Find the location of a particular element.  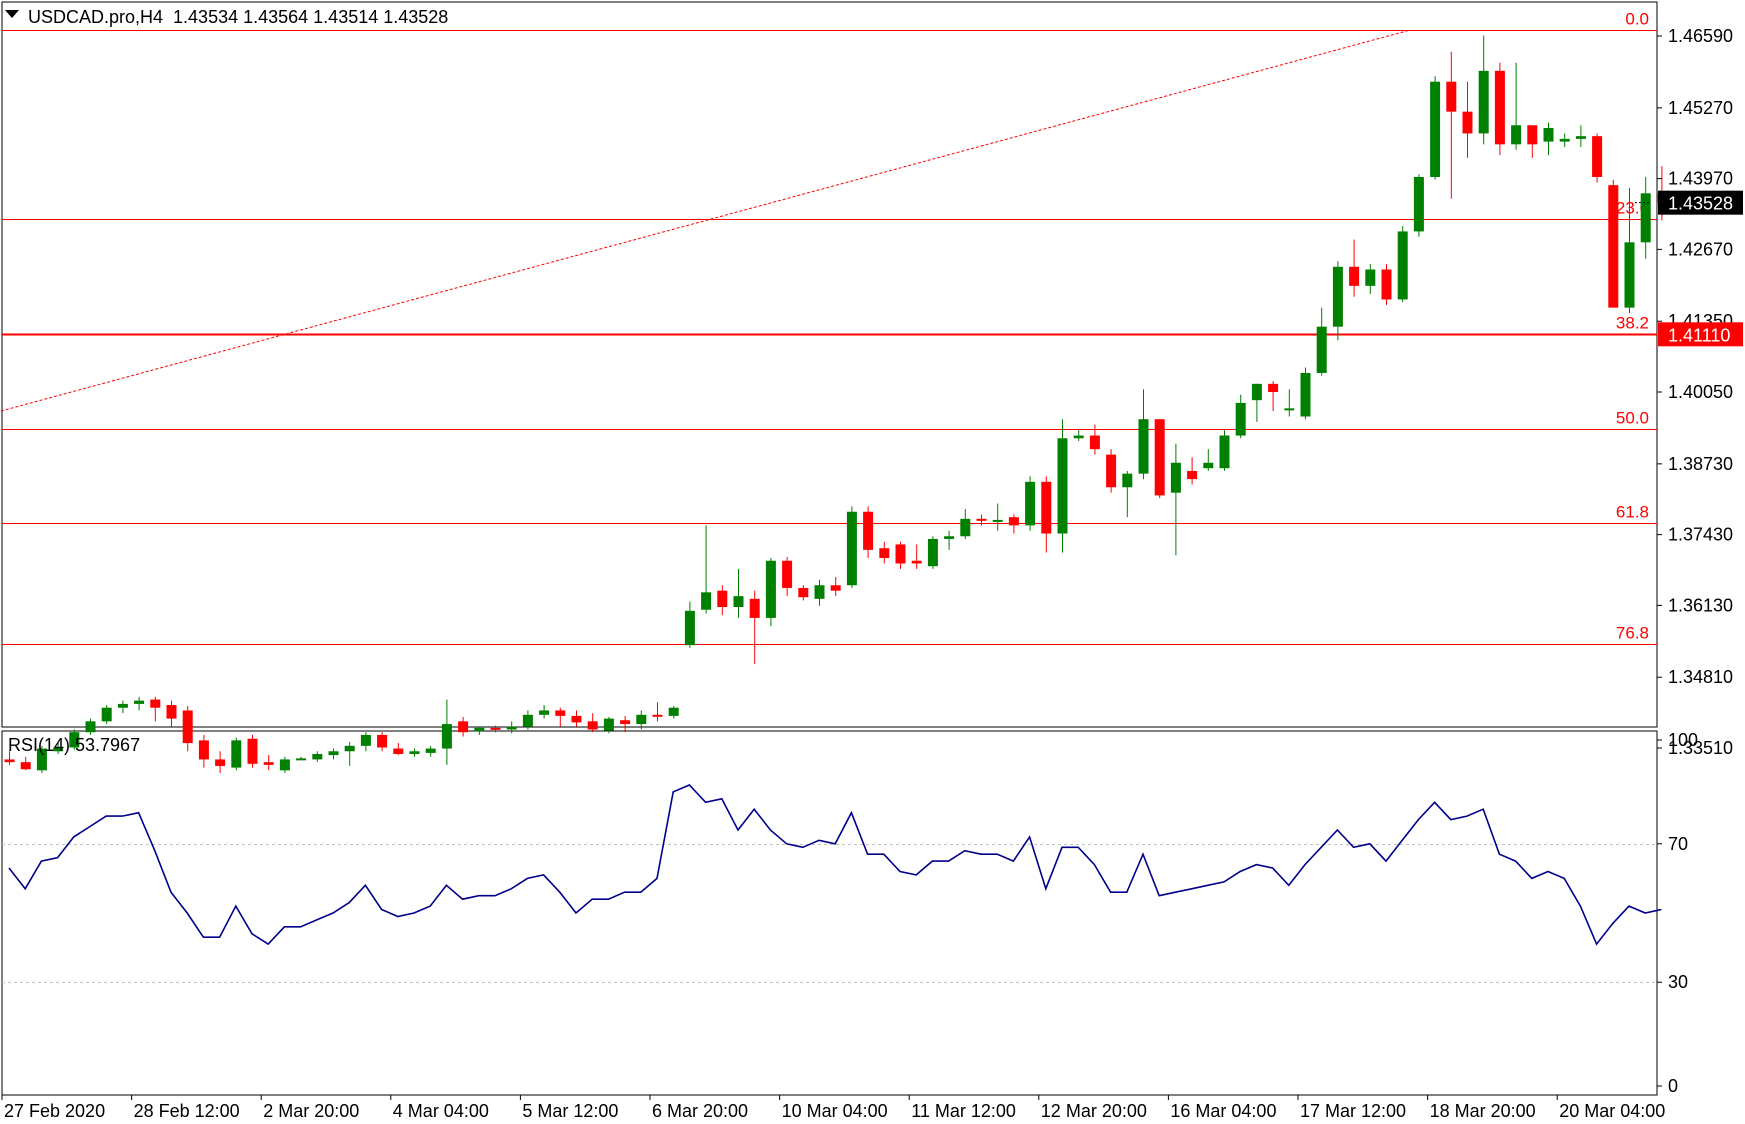

time-tick-label: 12 Mar 20:00 is located at coordinates (1094, 1111).